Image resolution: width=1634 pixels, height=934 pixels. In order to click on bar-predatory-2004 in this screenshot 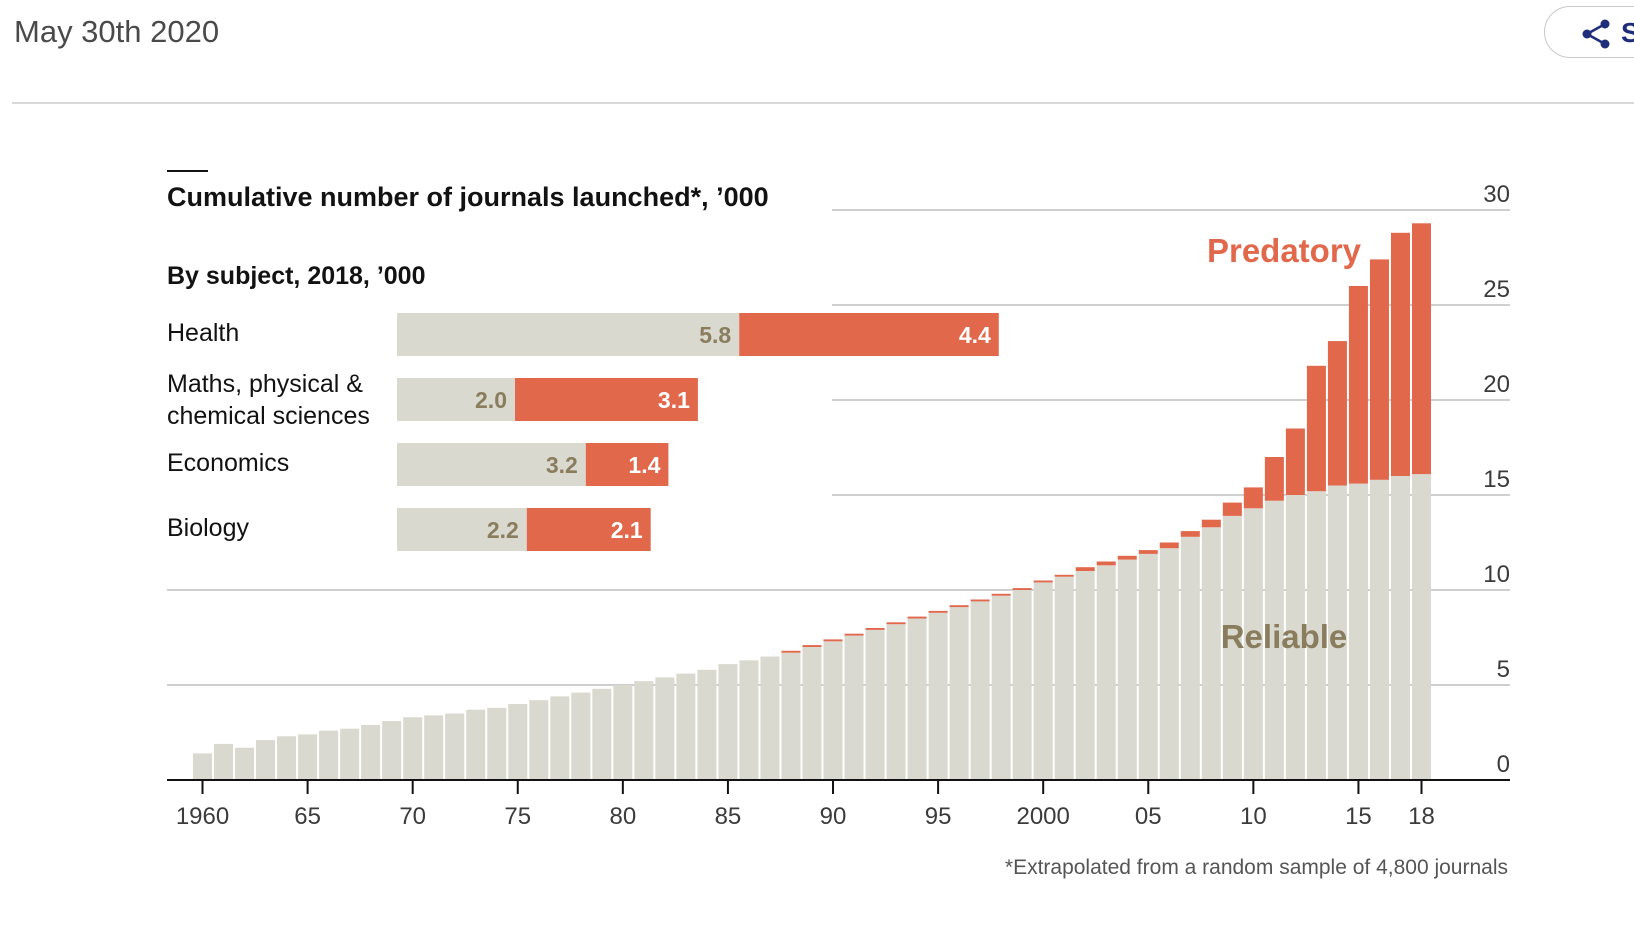, I will do `click(1127, 557)`.